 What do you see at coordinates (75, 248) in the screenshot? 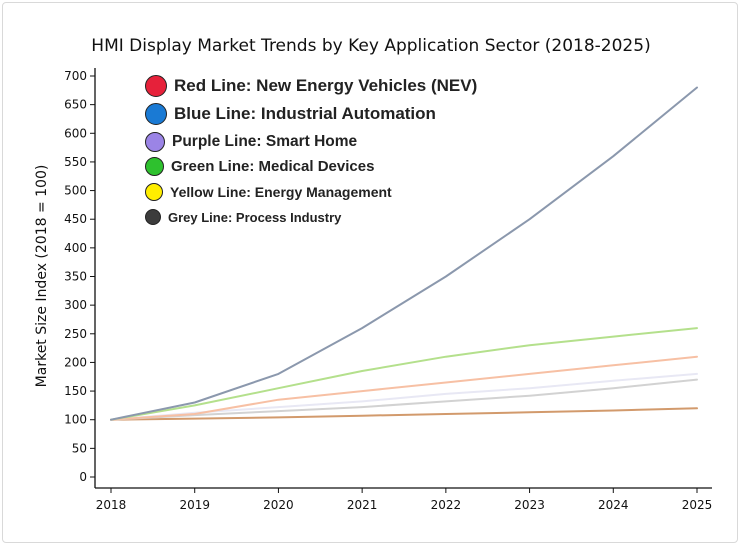
I see `y-tick-label: 400` at bounding box center [75, 248].